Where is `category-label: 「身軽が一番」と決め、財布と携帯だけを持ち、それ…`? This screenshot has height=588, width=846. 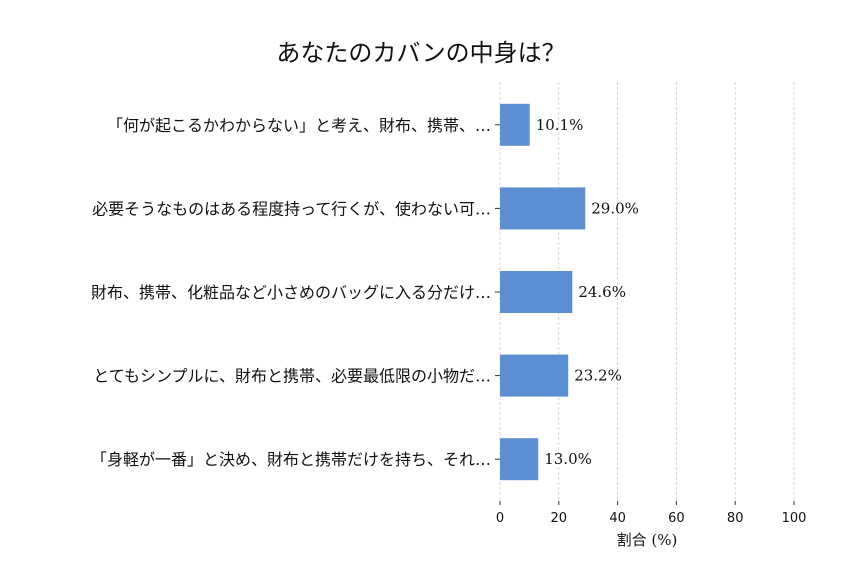 category-label: 「身軽が一番」と決め、財布と携帯だけを持ち、それ… is located at coordinates (291, 459).